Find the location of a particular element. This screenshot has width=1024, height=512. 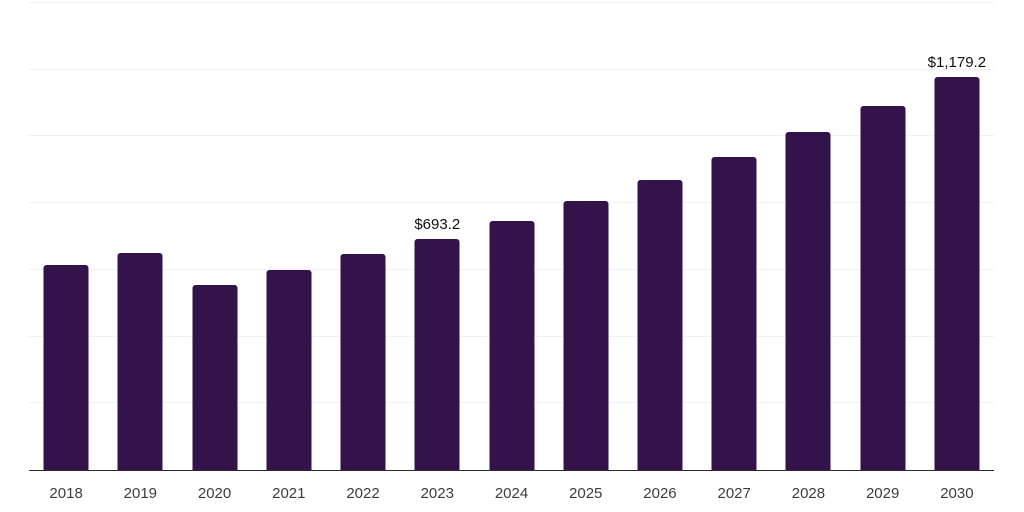

bar-2030 is located at coordinates (957, 273).